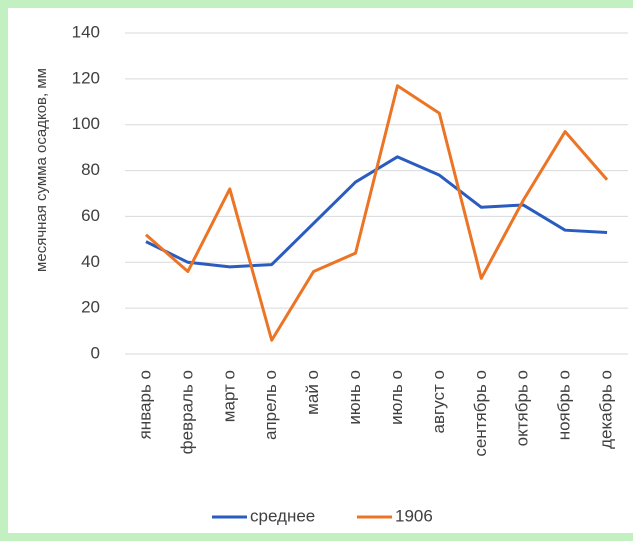 Image resolution: width=633 pixels, height=541 pixels. I want to click on y-tick-label: 60, so click(90, 215).